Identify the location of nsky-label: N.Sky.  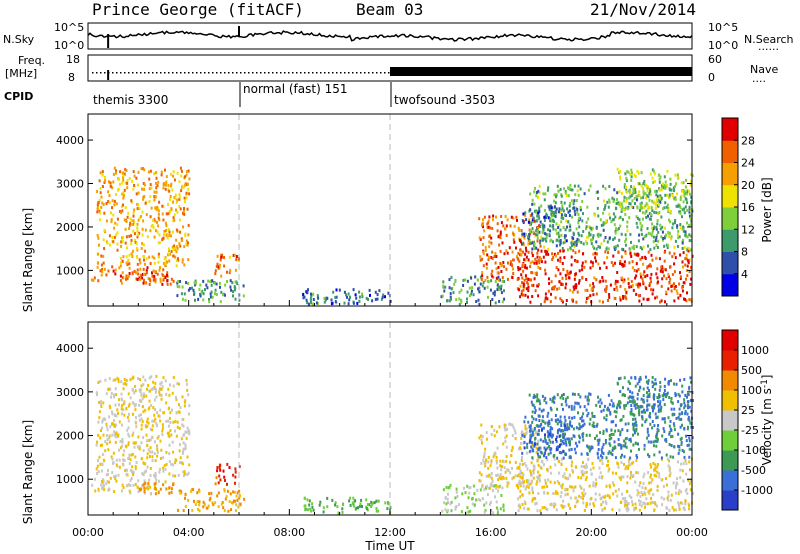
(19, 39).